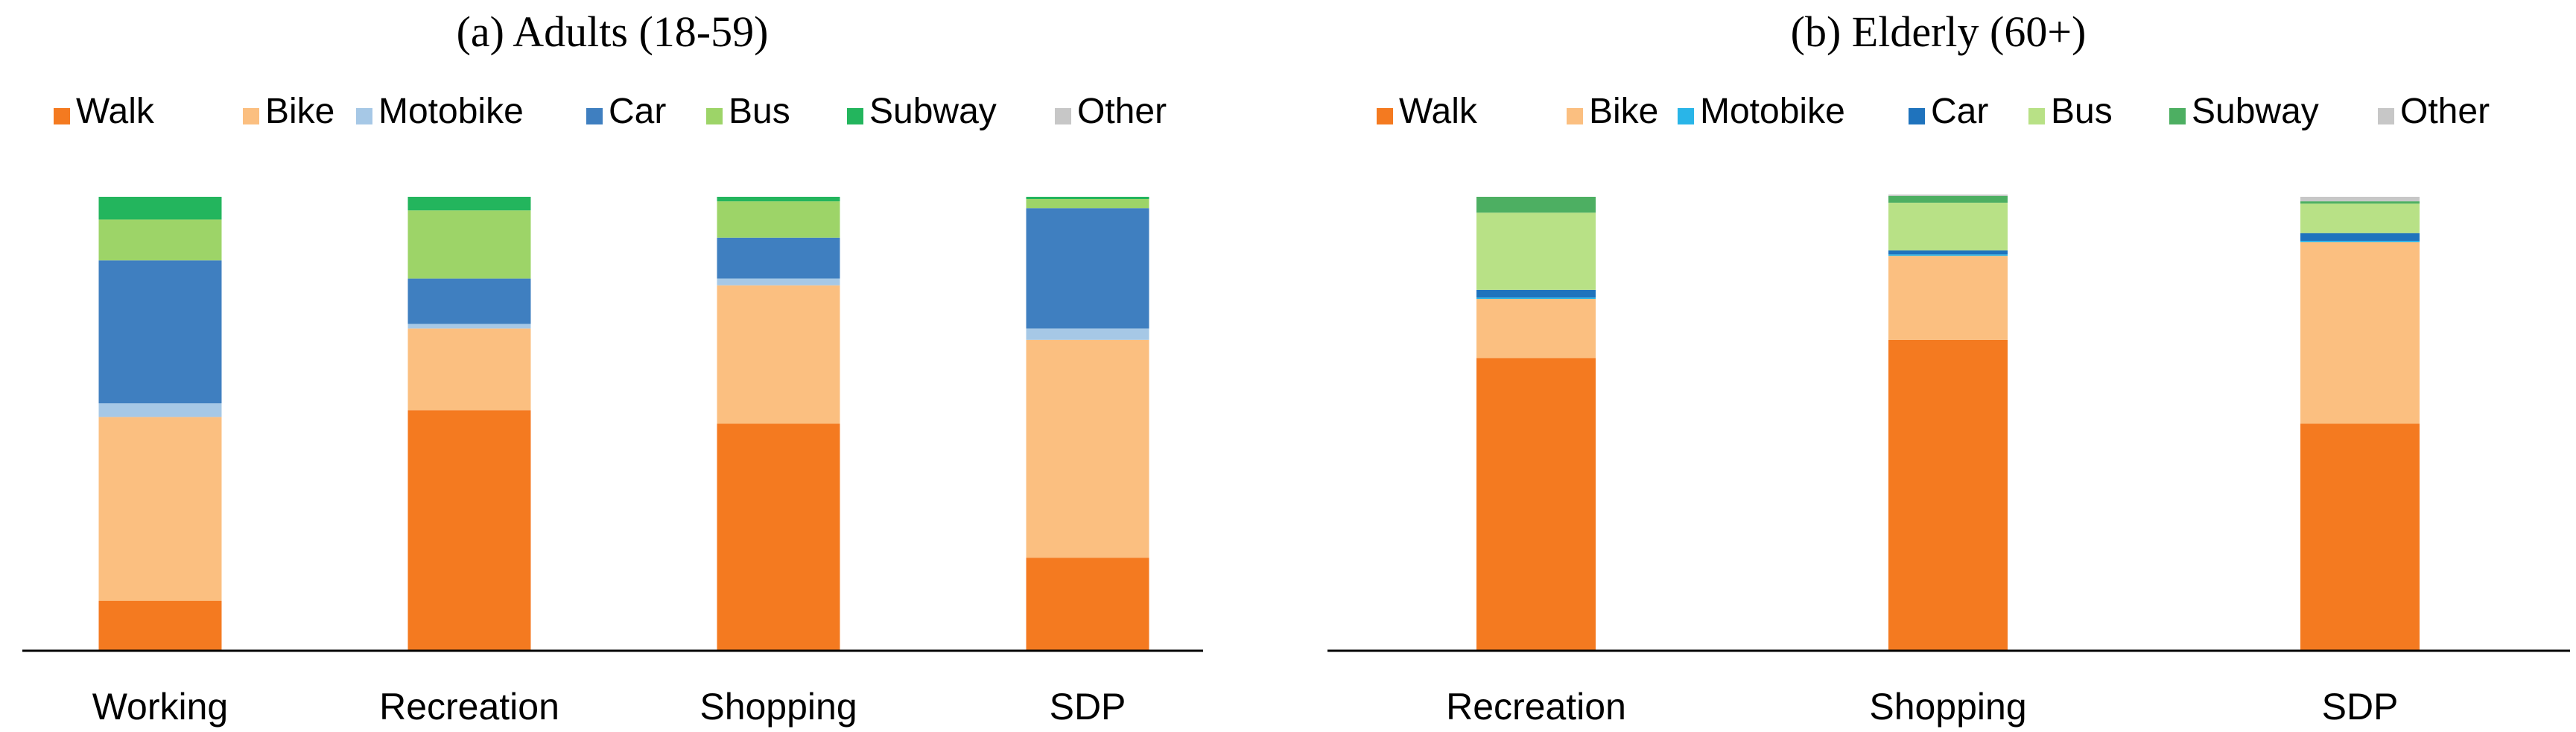 The image size is (2576, 732). I want to click on bar-segment-working-car, so click(160, 332).